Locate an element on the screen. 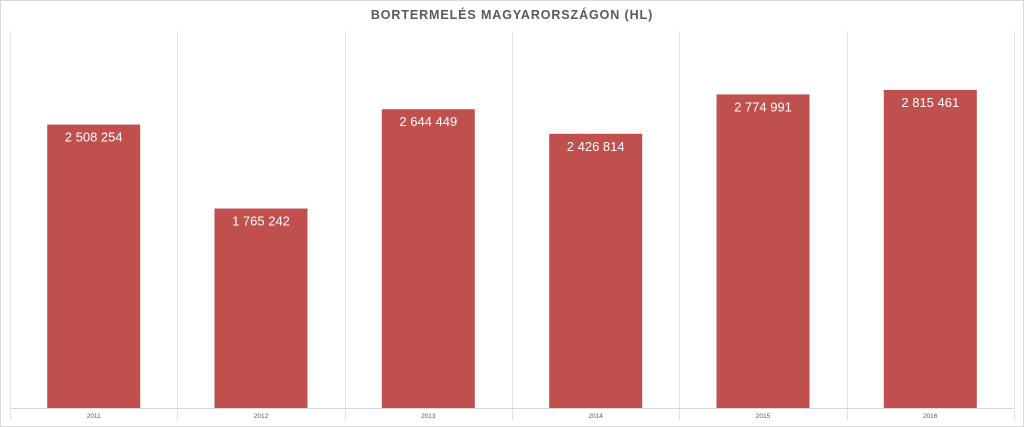 This screenshot has height=427, width=1024. bar-2014 is located at coordinates (596, 271).